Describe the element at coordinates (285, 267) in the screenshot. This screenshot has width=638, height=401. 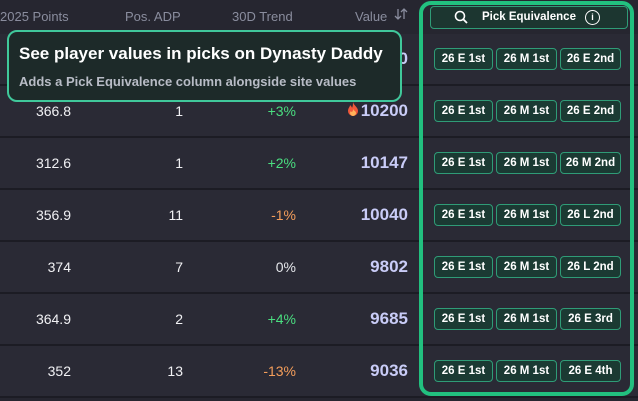
I see `trend: 0%` at that location.